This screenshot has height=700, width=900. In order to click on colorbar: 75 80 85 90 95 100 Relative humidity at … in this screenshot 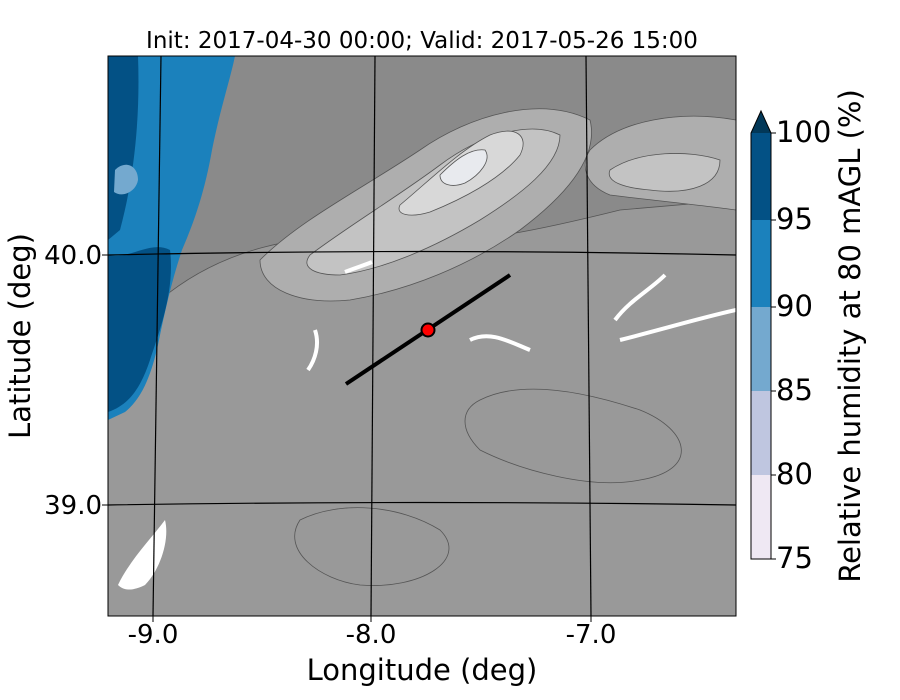, I will do `click(808, 336)`.